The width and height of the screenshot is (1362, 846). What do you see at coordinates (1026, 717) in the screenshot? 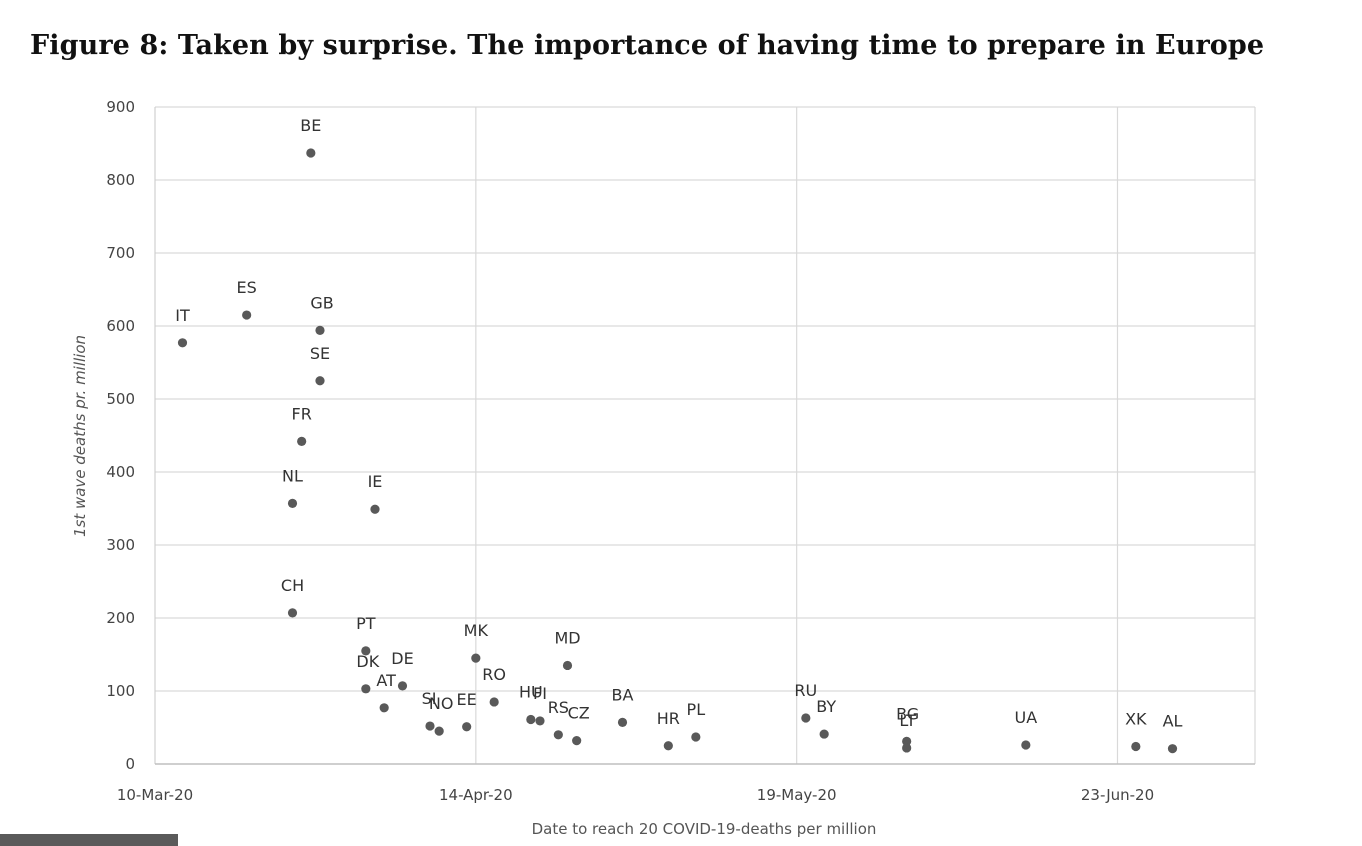
I see `point-label-ua: UA` at bounding box center [1026, 717].